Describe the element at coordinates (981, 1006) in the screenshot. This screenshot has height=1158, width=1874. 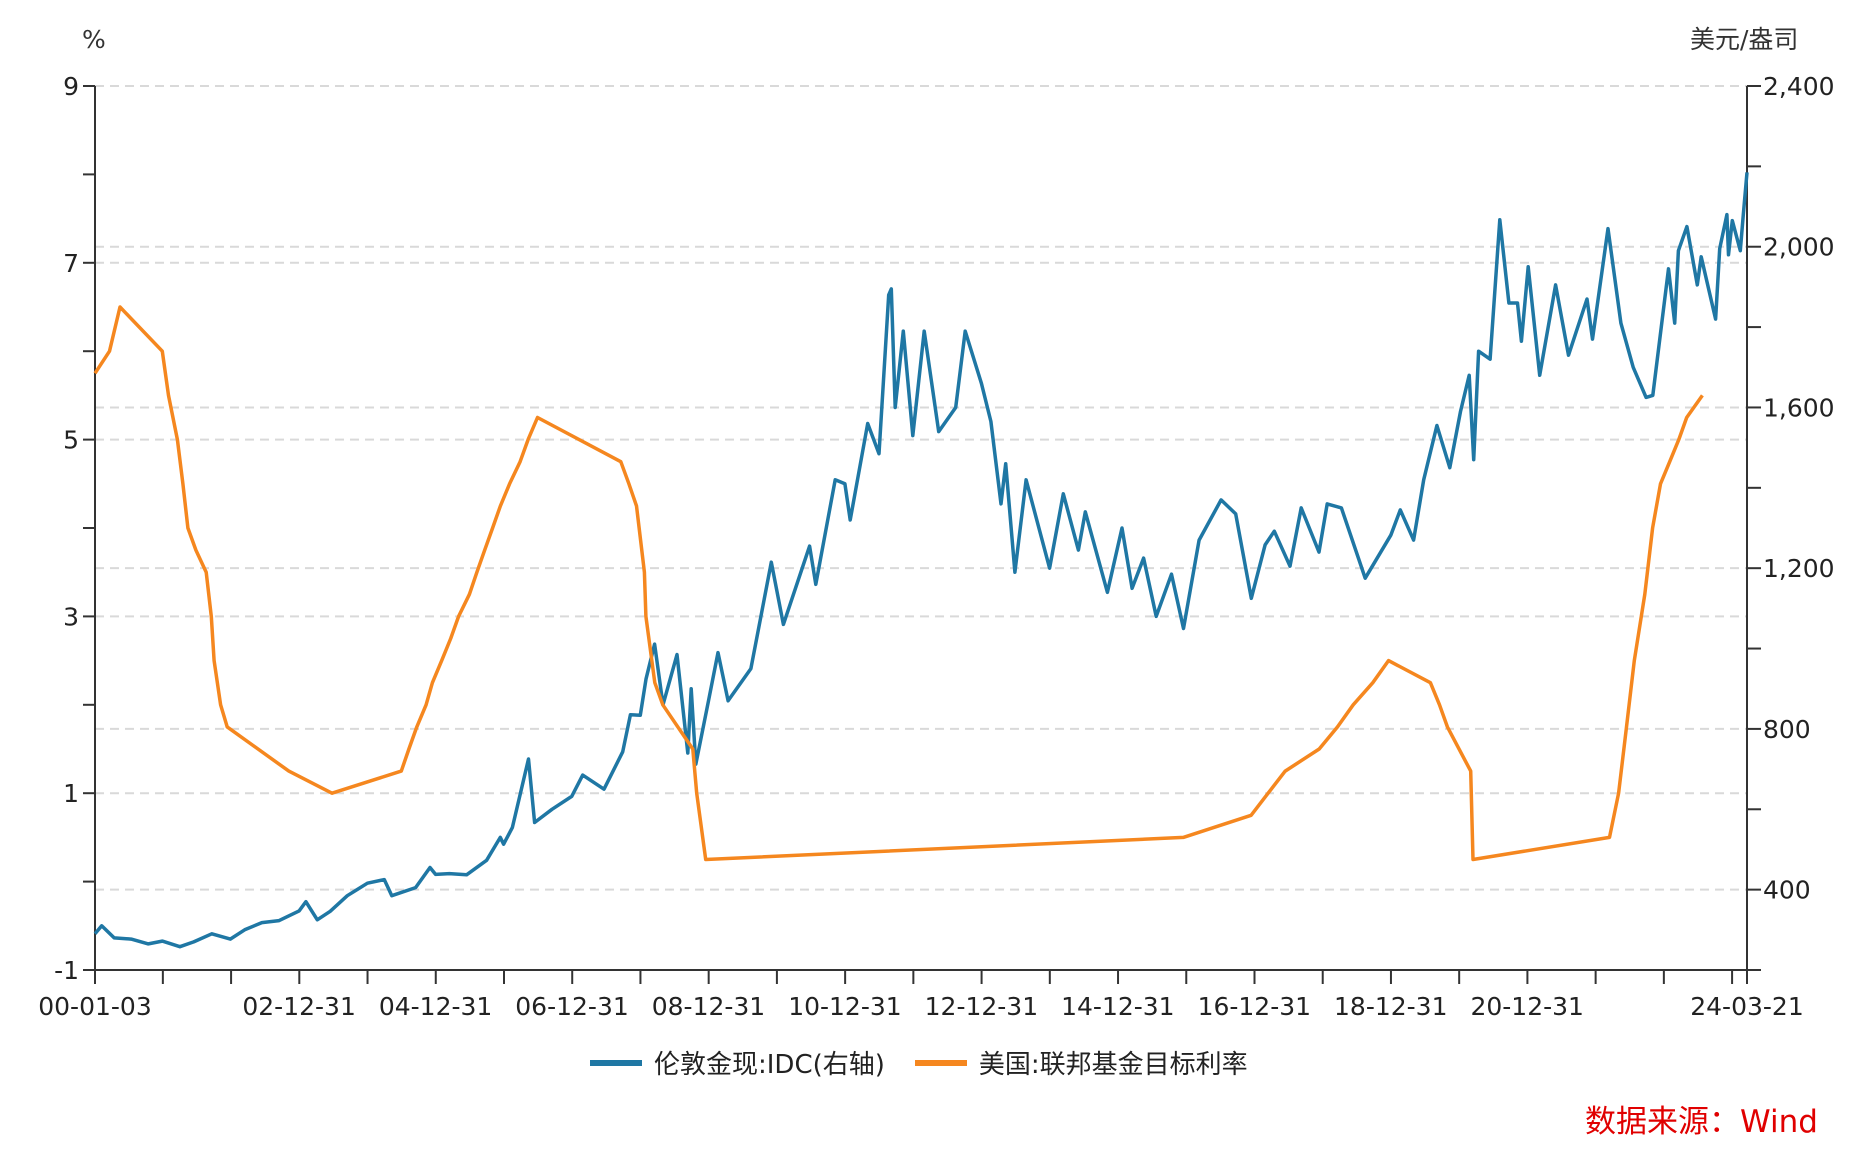
I see `x-axis-tick-label: 12-12-31` at that location.